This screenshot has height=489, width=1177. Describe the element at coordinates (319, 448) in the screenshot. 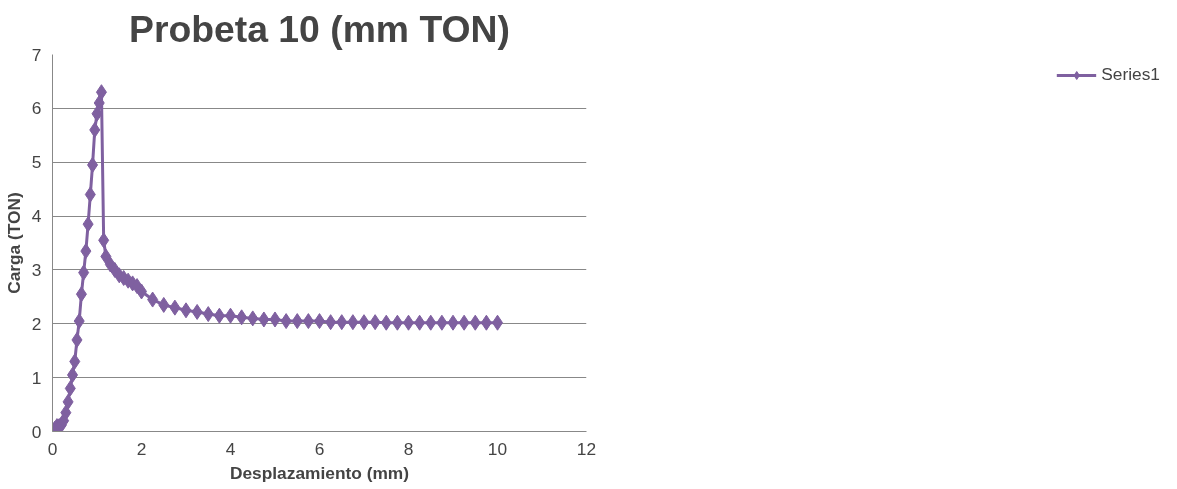

I see `x-tick-label: 6` at that location.